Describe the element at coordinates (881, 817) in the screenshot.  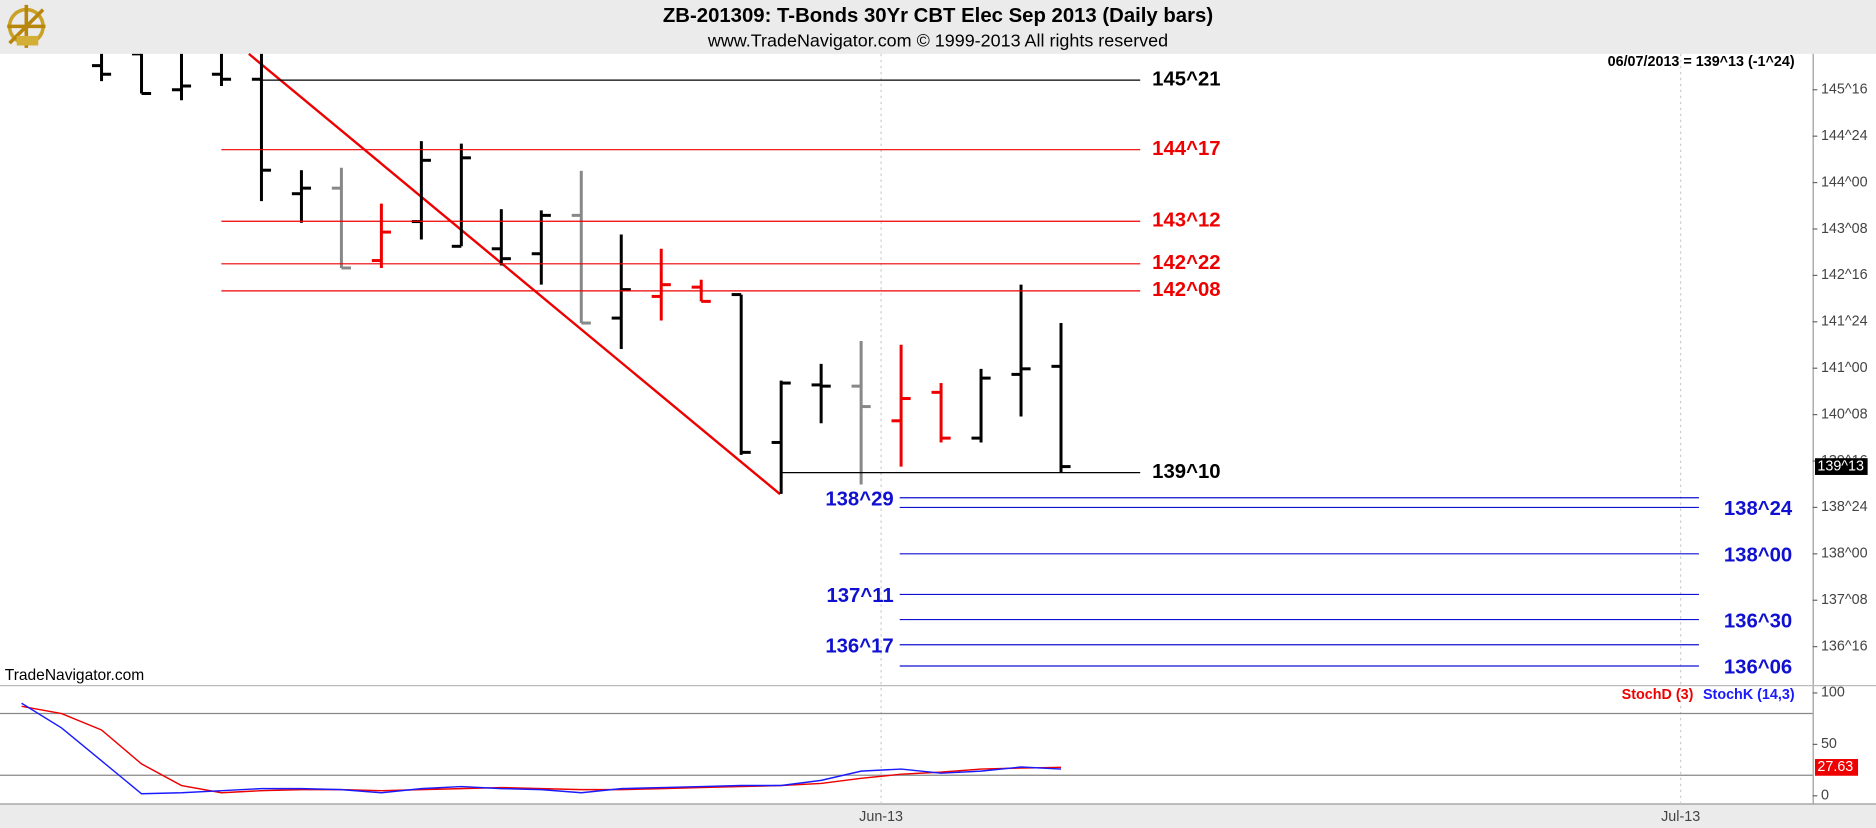
I see `x-tick-label: Jun-13` at that location.